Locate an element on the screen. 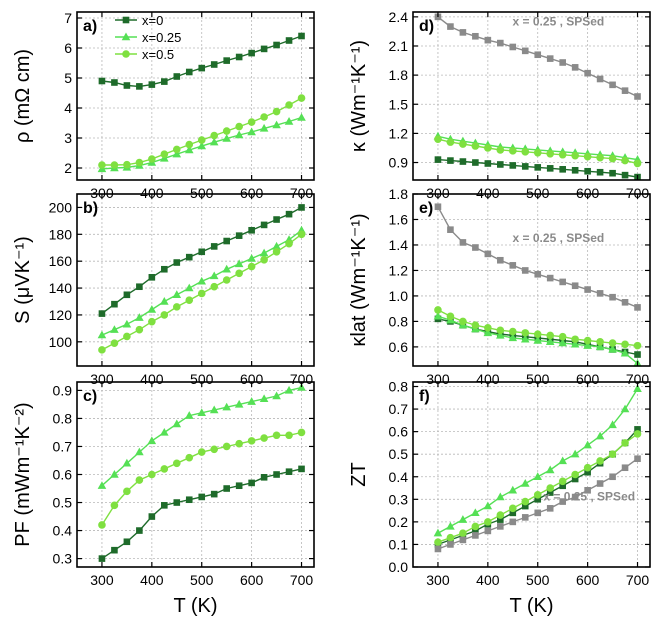  y-tick-label: 0.2 is located at coordinates (399, 522).